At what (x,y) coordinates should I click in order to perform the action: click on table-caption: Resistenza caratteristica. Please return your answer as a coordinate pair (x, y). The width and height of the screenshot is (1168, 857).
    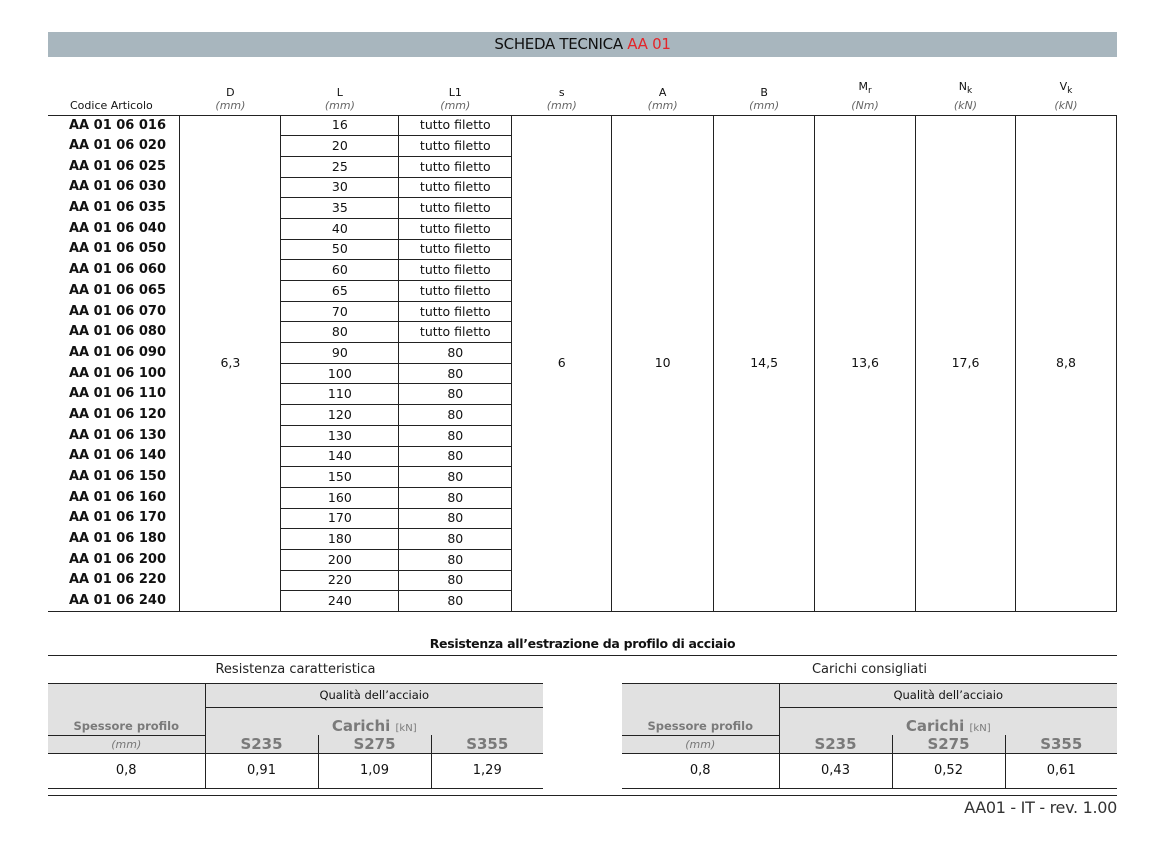
    Looking at the image, I should click on (295, 670).